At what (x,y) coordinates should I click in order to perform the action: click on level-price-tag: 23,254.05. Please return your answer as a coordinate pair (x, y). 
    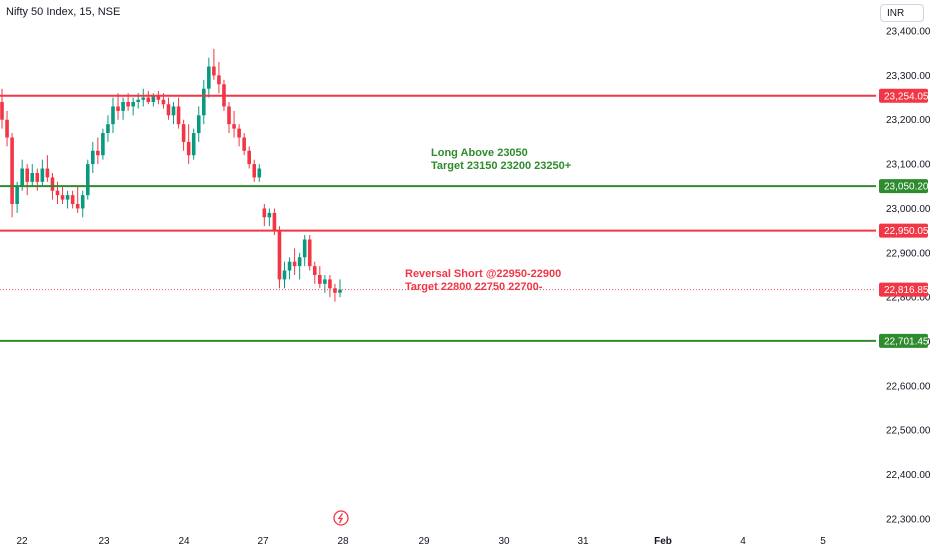
    Looking at the image, I should click on (906, 96).